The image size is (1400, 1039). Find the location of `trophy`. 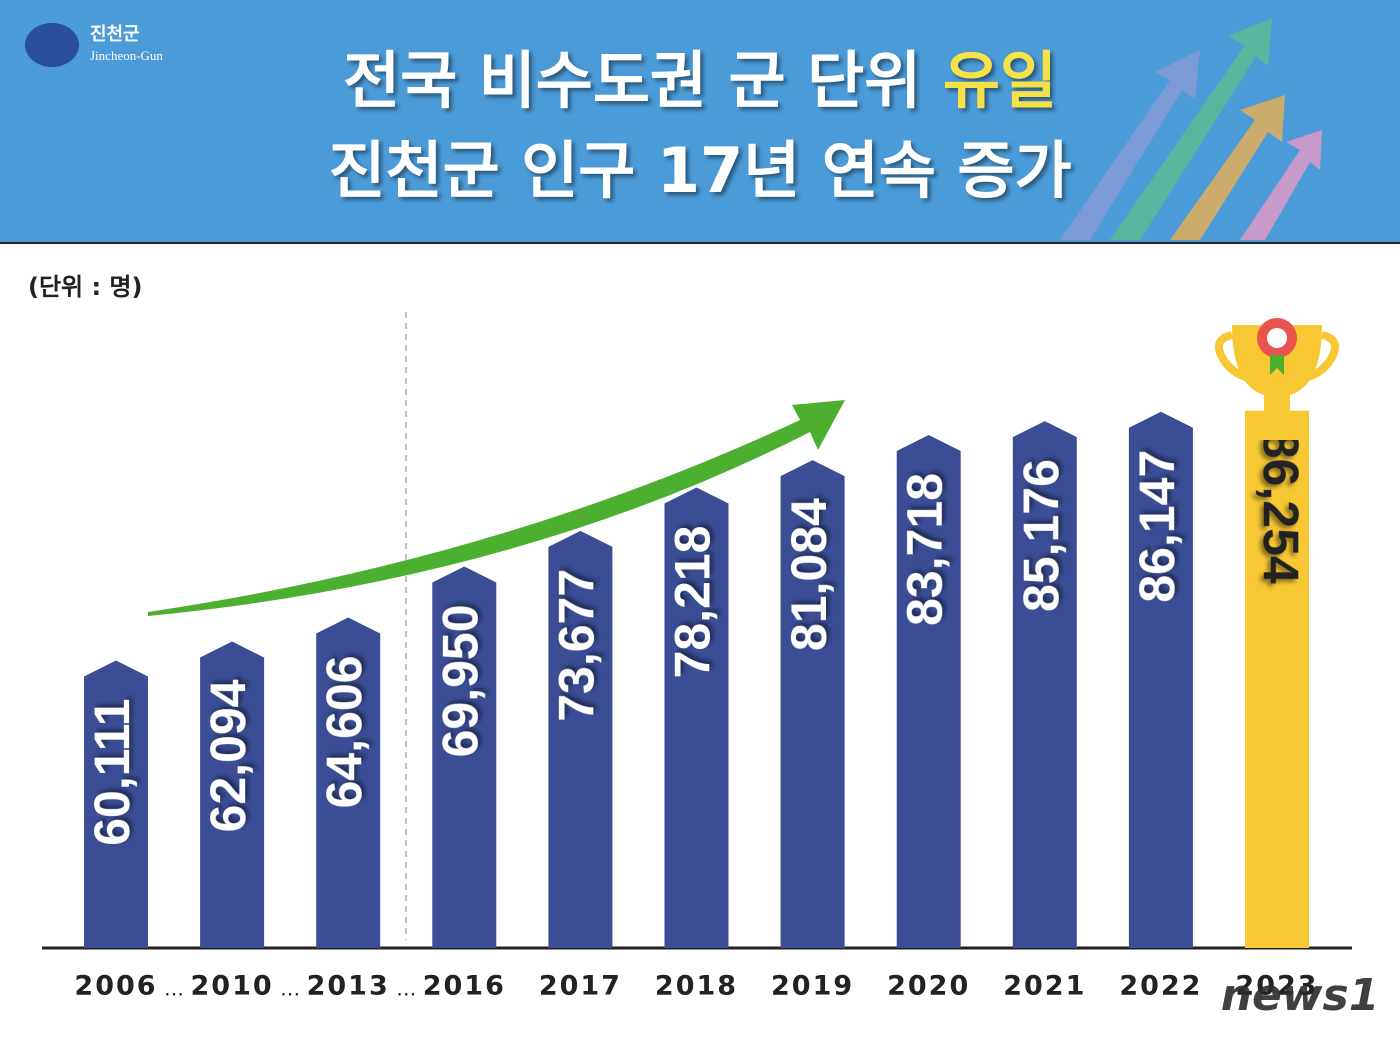

trophy is located at coordinates (1277, 379).